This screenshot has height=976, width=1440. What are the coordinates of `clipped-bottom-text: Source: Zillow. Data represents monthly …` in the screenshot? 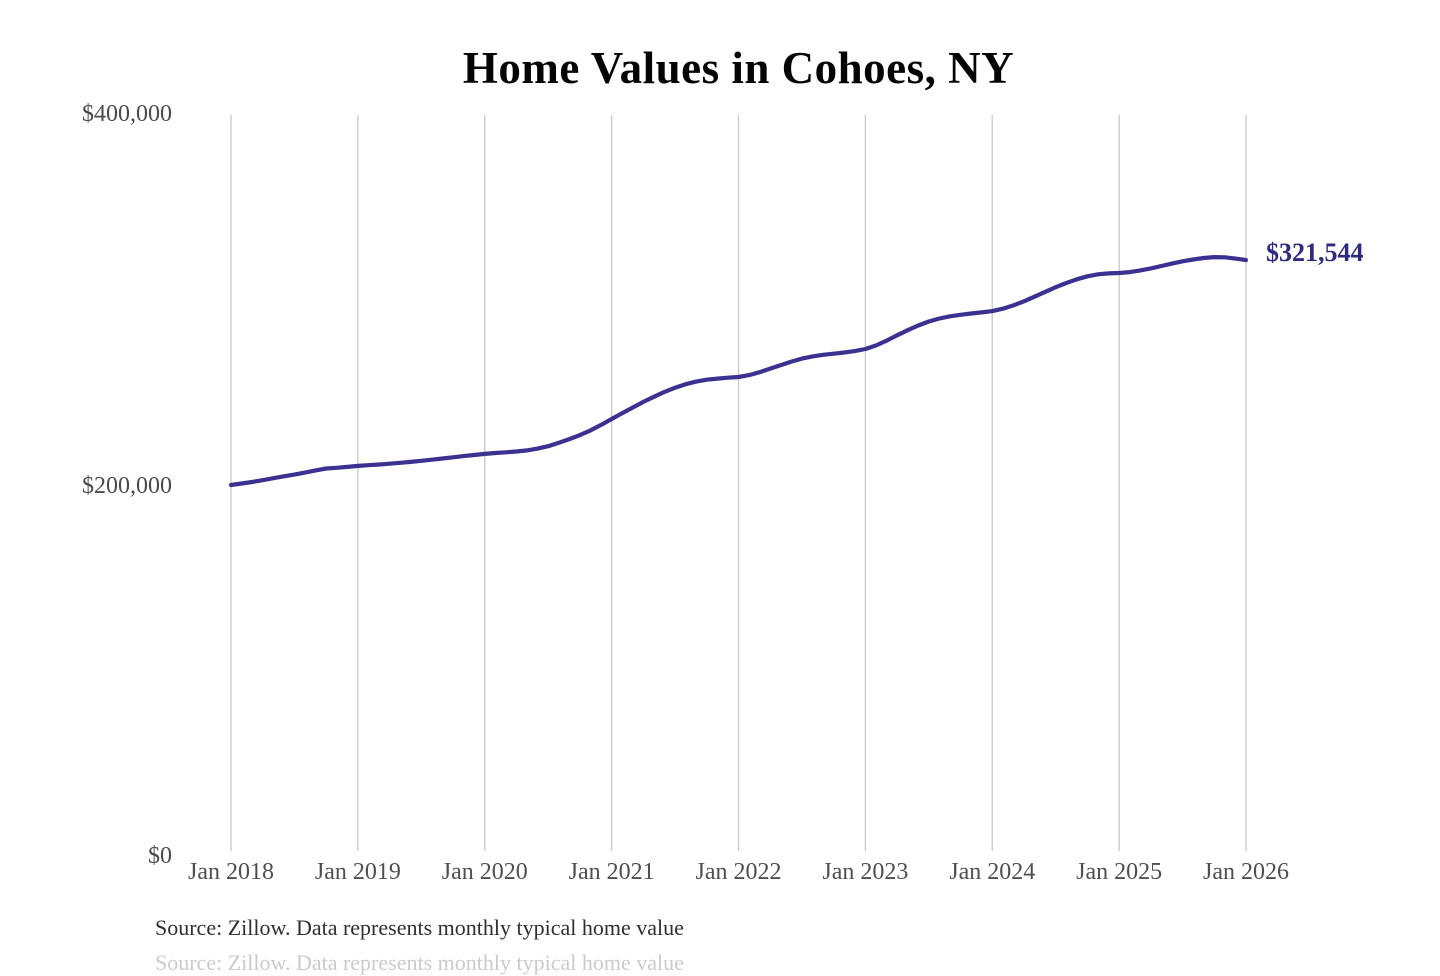 It's located at (419, 962).